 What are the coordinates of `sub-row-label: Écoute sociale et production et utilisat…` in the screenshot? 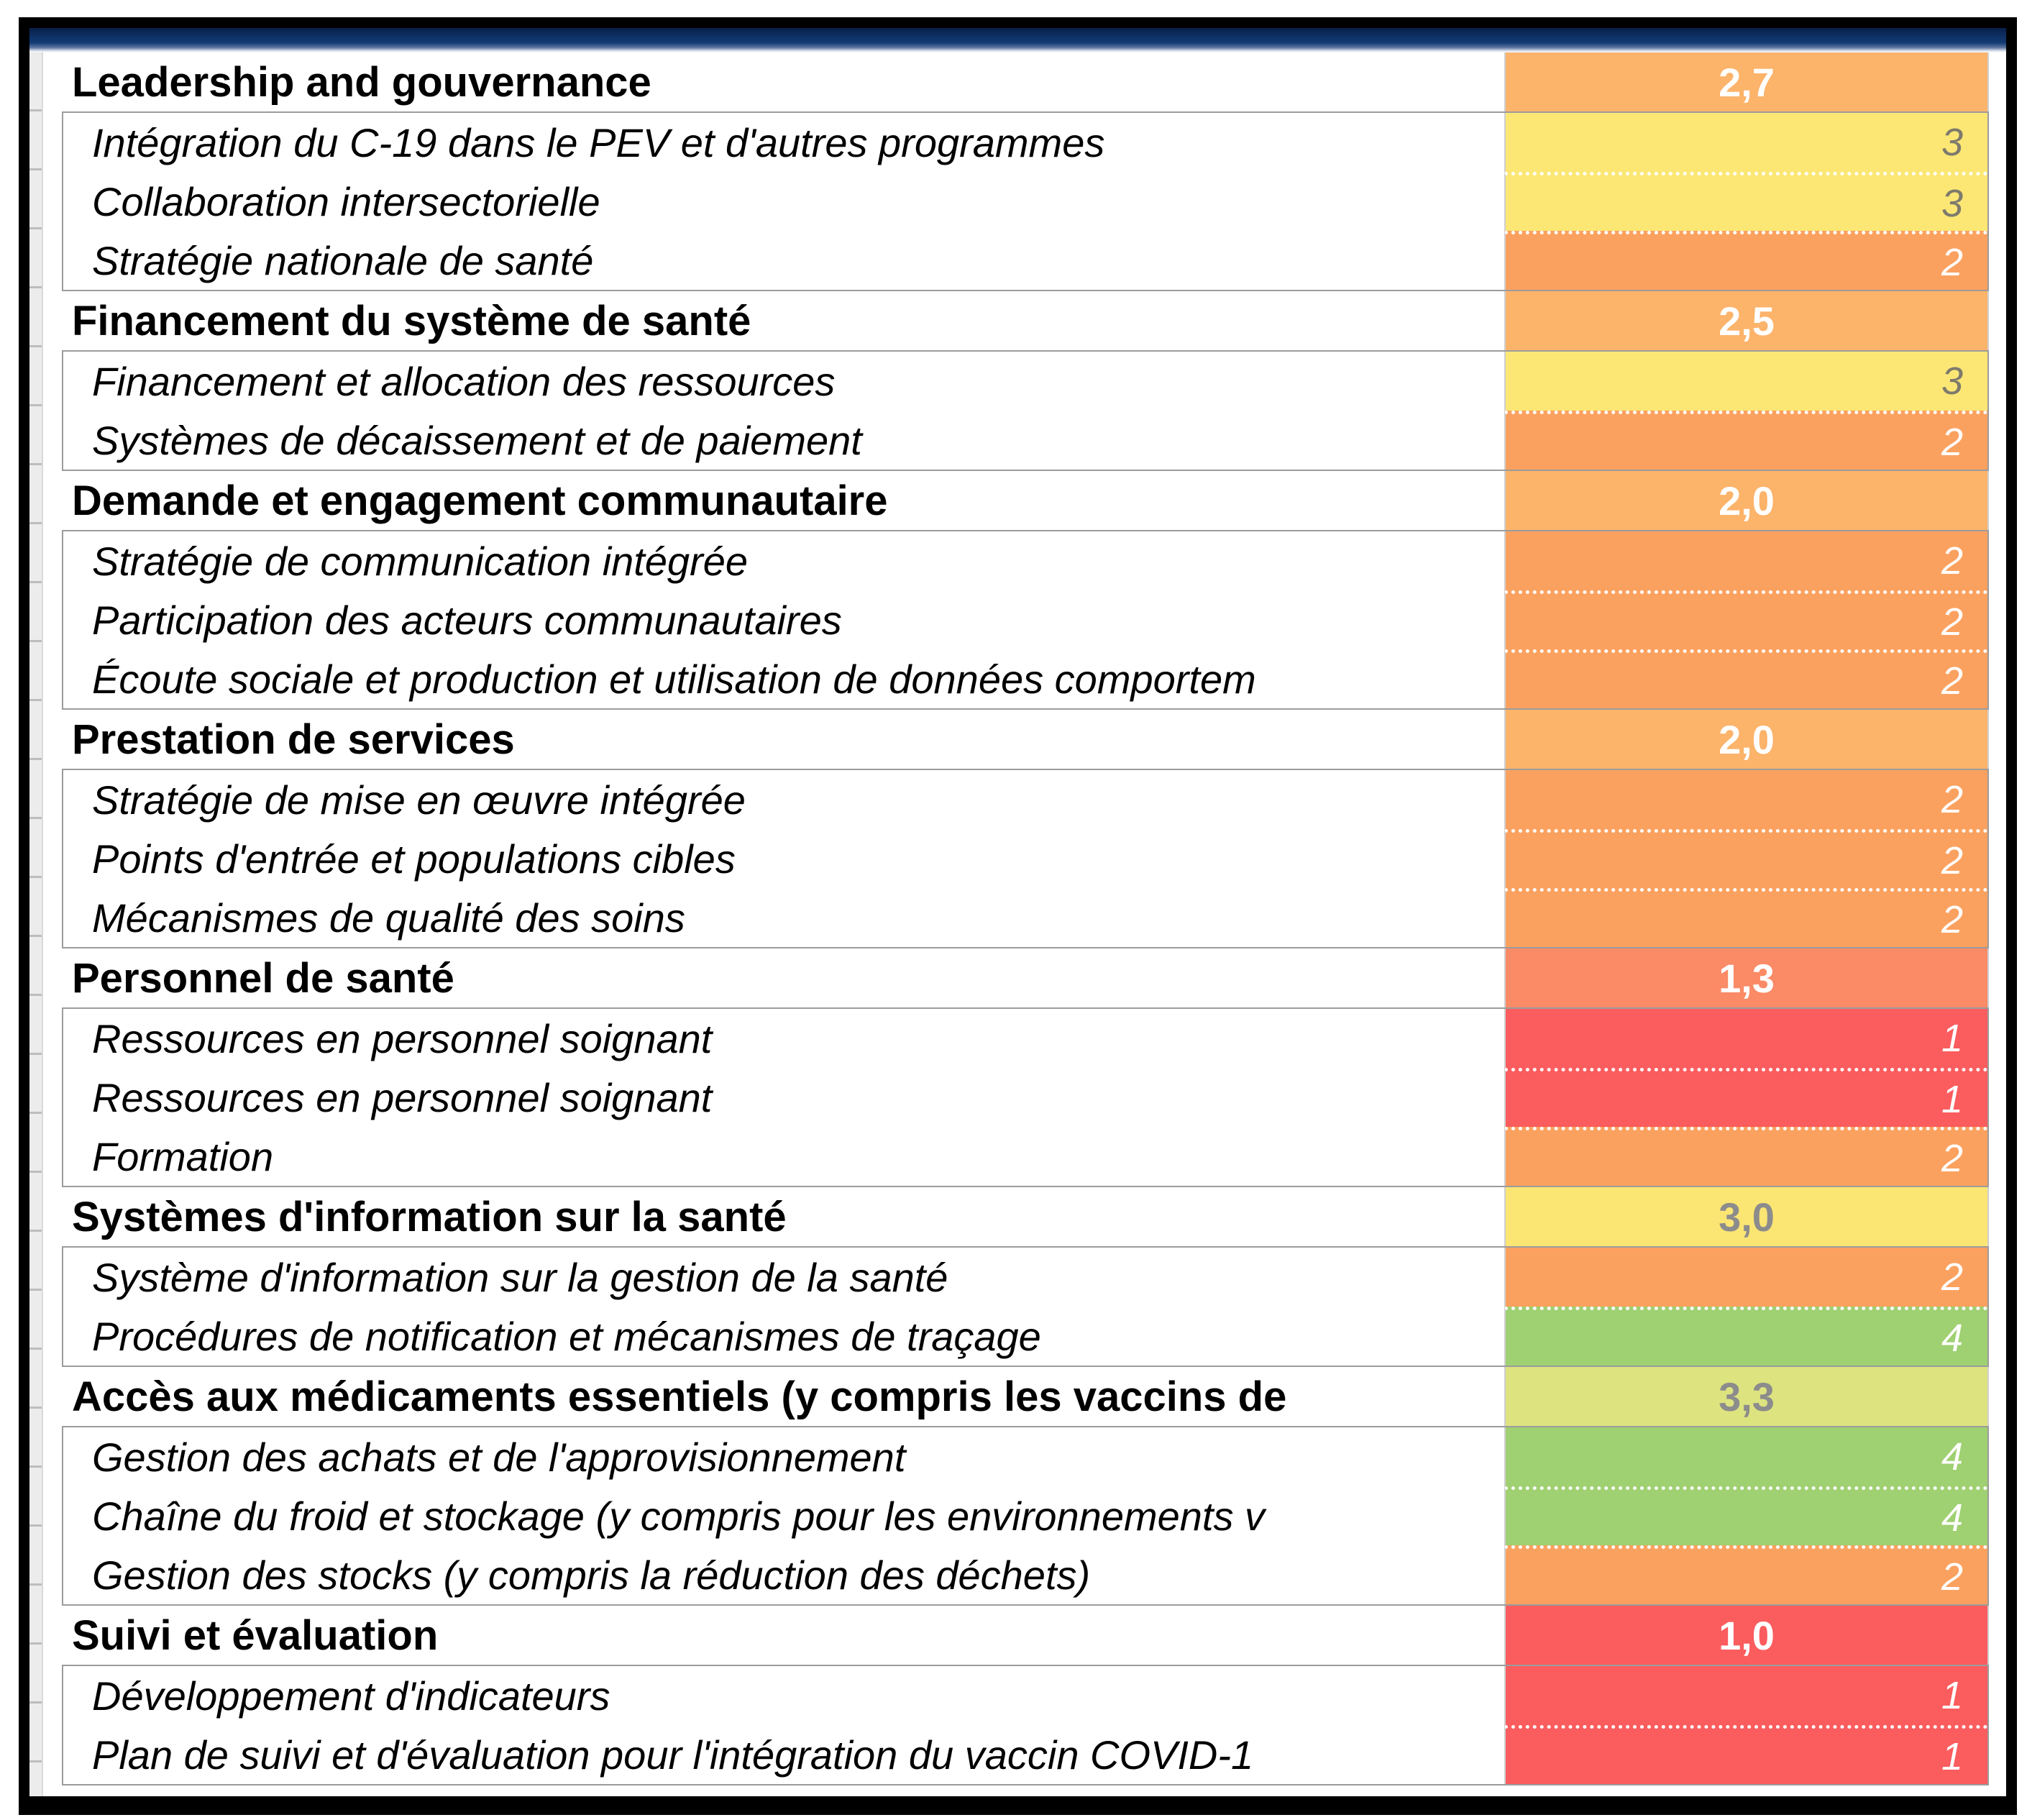 It's located at (674, 679).